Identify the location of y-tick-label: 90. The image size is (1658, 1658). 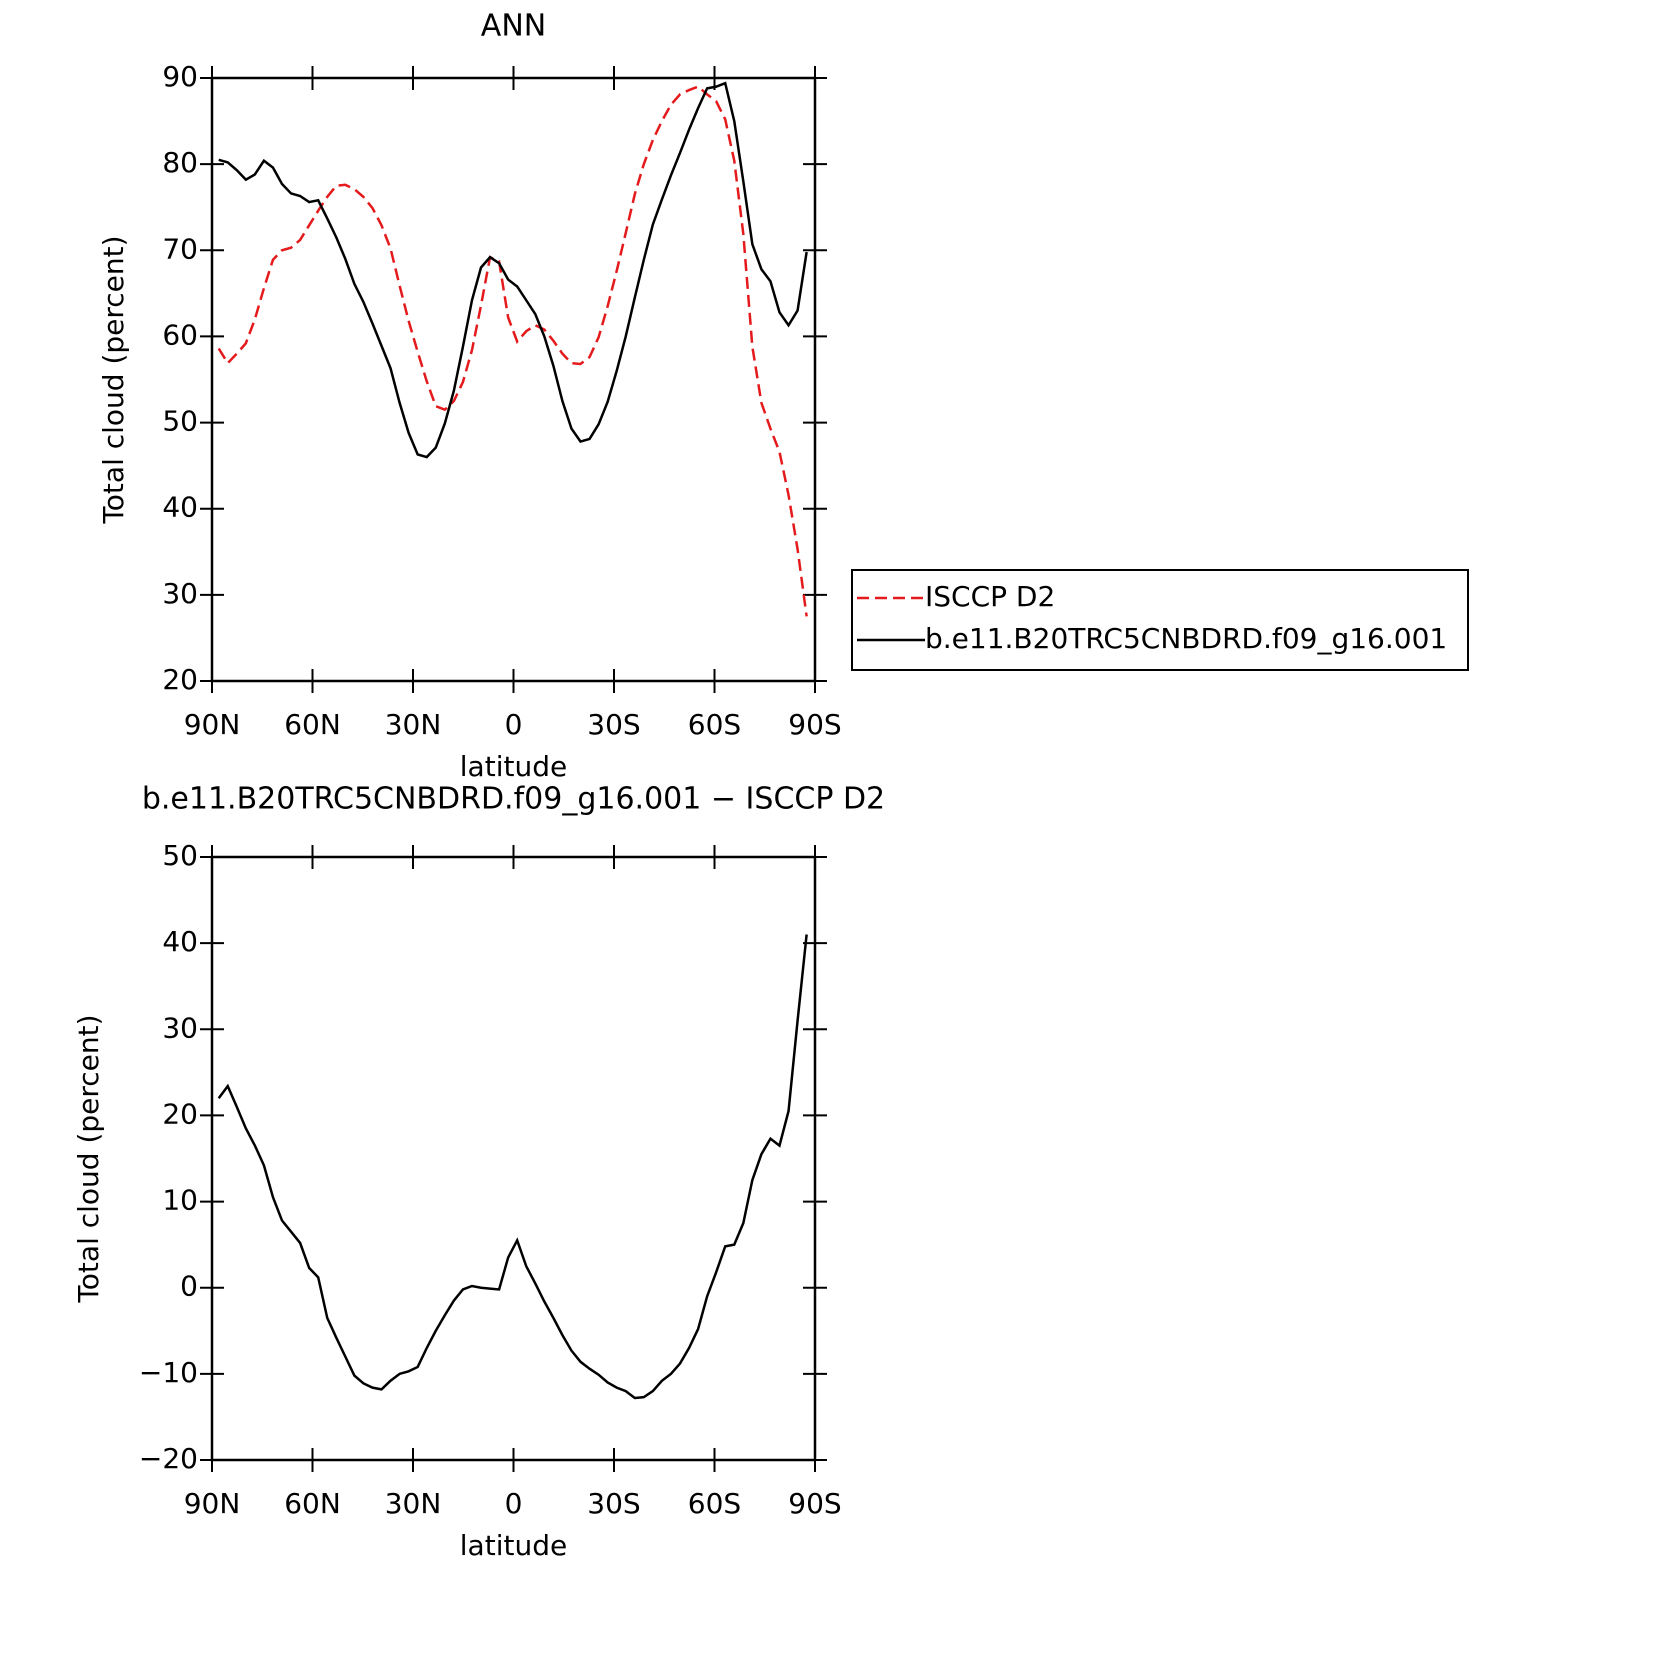
(180, 76).